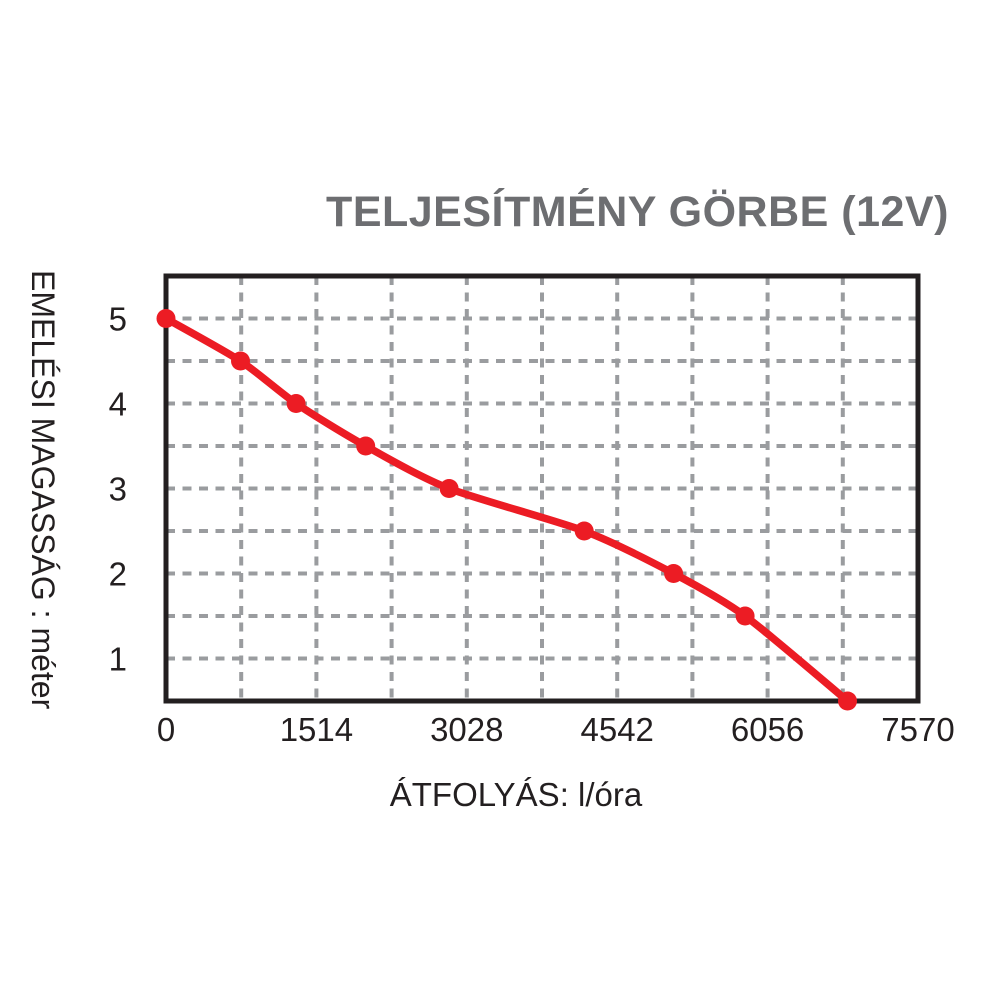 Image resolution: width=1000 pixels, height=1000 pixels. Describe the element at coordinates (616, 729) in the screenshot. I see `x-tick-label: 4542` at that location.